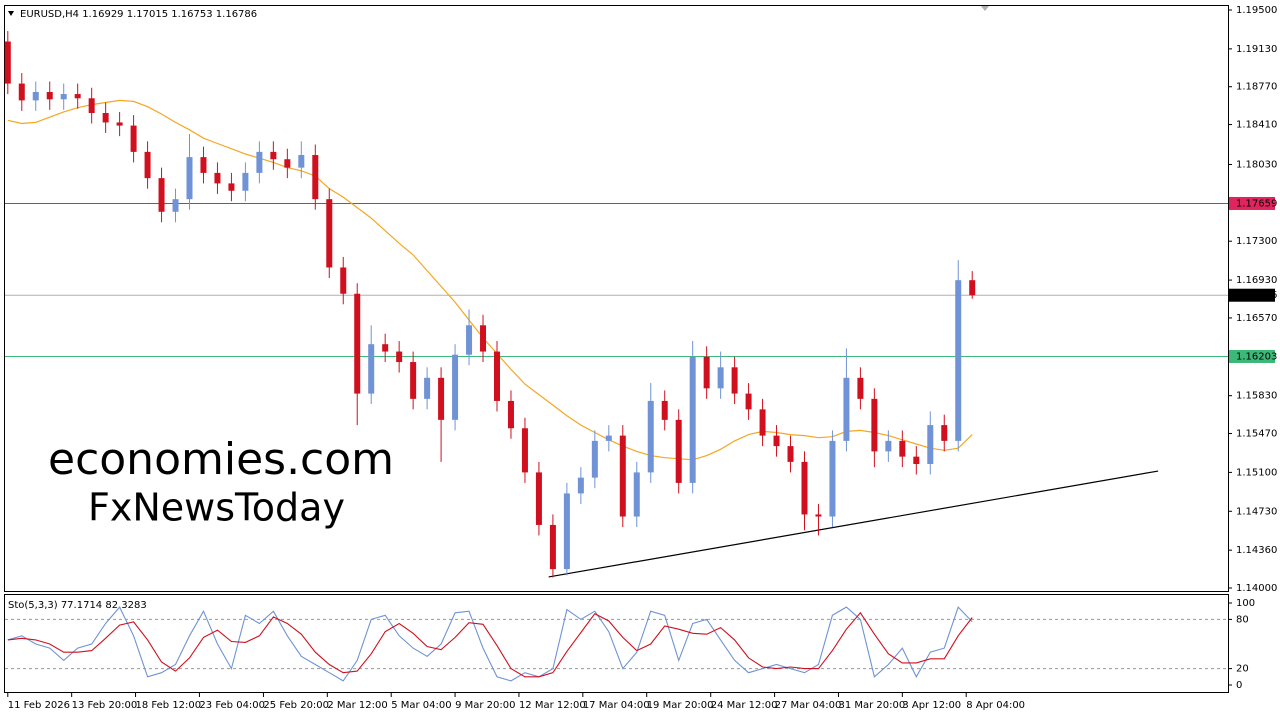  I want to click on y-tick-label: 1.18770, so click(1256, 87).